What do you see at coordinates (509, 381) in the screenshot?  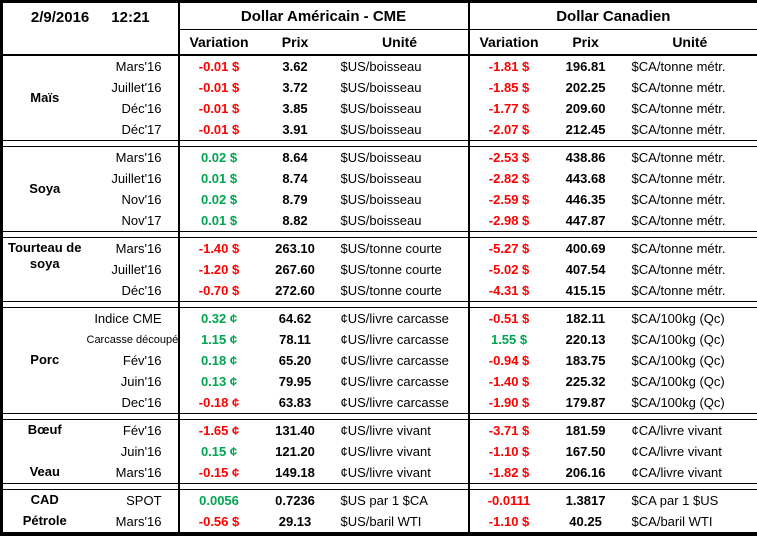 I see `ca-variation-value: -1.40 $` at bounding box center [509, 381].